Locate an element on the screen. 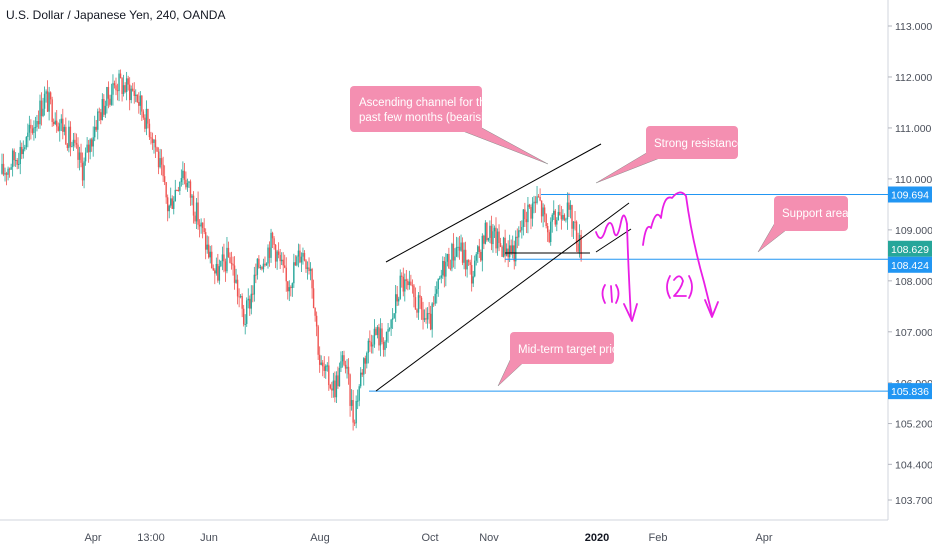 Image resolution: width=932 pixels, height=550 pixels. price-label-text: 108.629 is located at coordinates (910, 250).